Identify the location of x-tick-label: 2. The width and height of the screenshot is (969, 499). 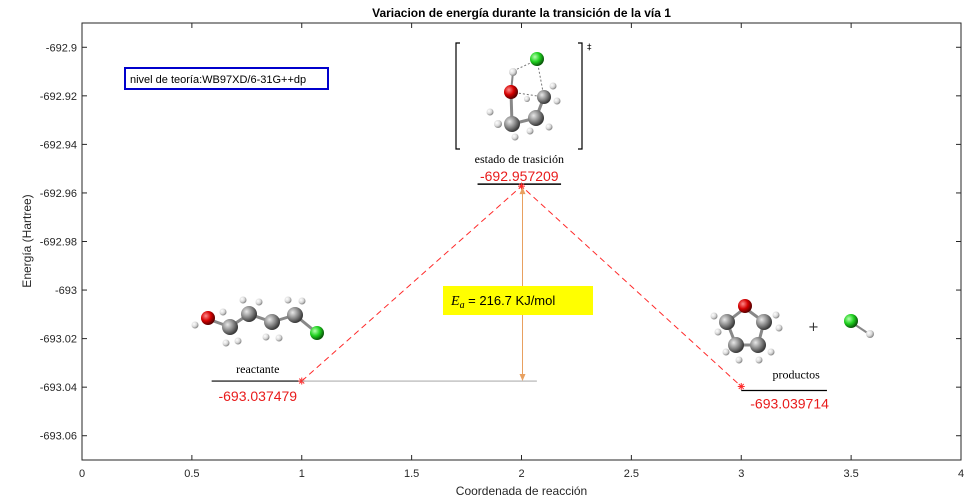
(521, 474).